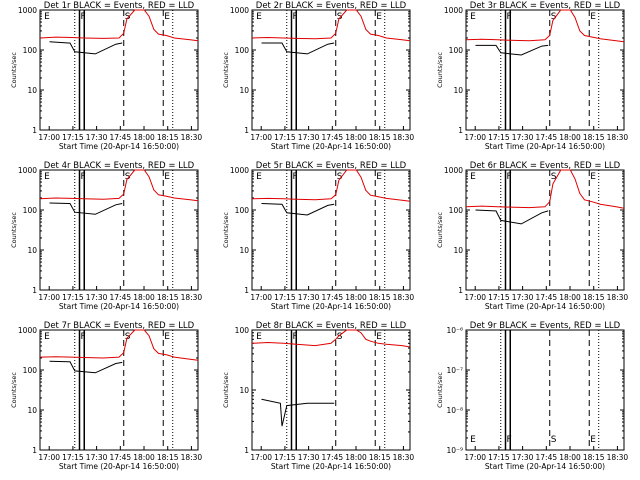  Describe the element at coordinates (545, 26) in the screenshot. I see `series-line-lld` at that location.